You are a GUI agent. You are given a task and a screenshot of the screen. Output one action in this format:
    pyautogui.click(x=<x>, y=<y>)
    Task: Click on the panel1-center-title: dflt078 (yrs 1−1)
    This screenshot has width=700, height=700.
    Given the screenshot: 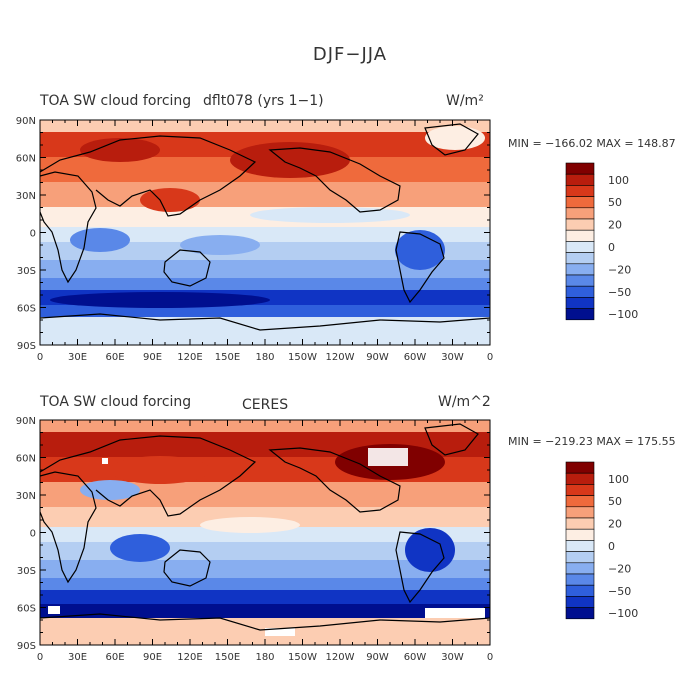 What is the action you would take?
    pyautogui.click(x=263, y=101)
    